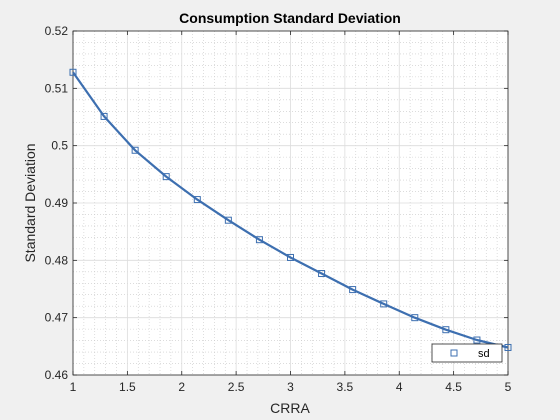  I want to click on x-tick-label: 1.5, so click(127, 387).